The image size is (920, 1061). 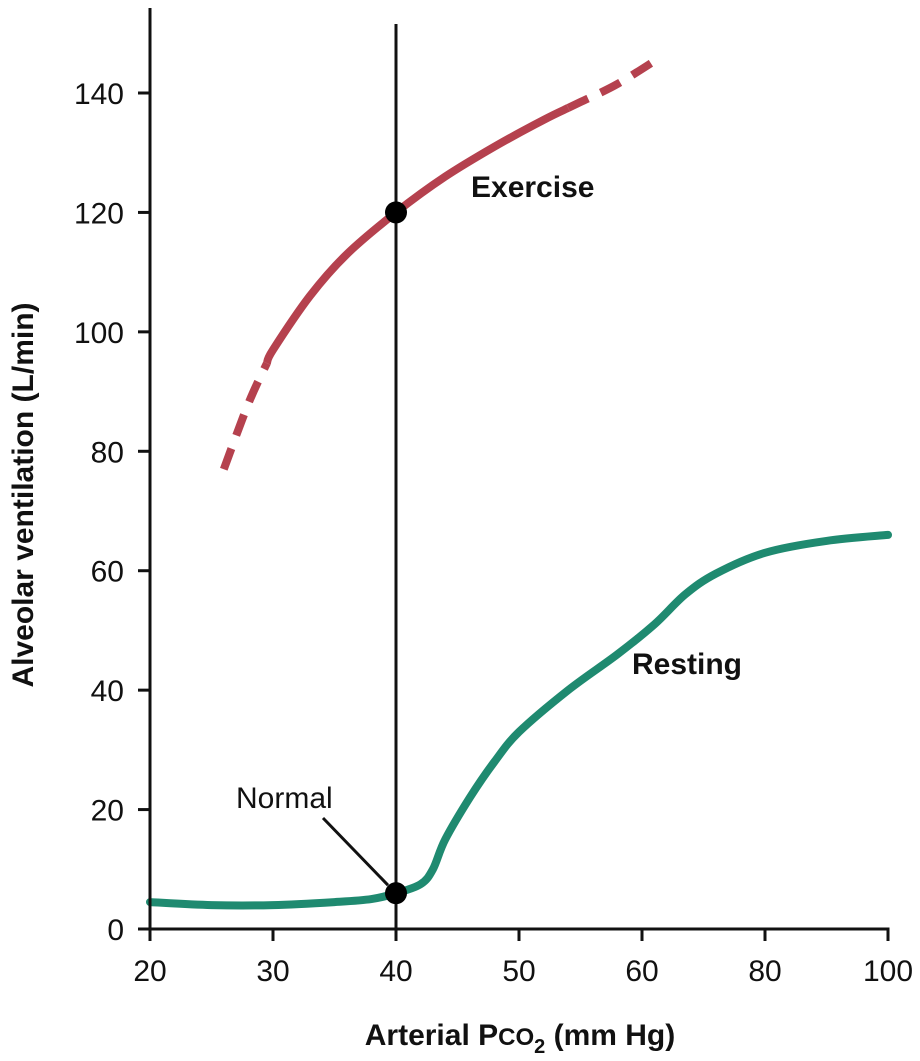 I want to click on y-tick-label-80: 80, so click(x=107, y=452).